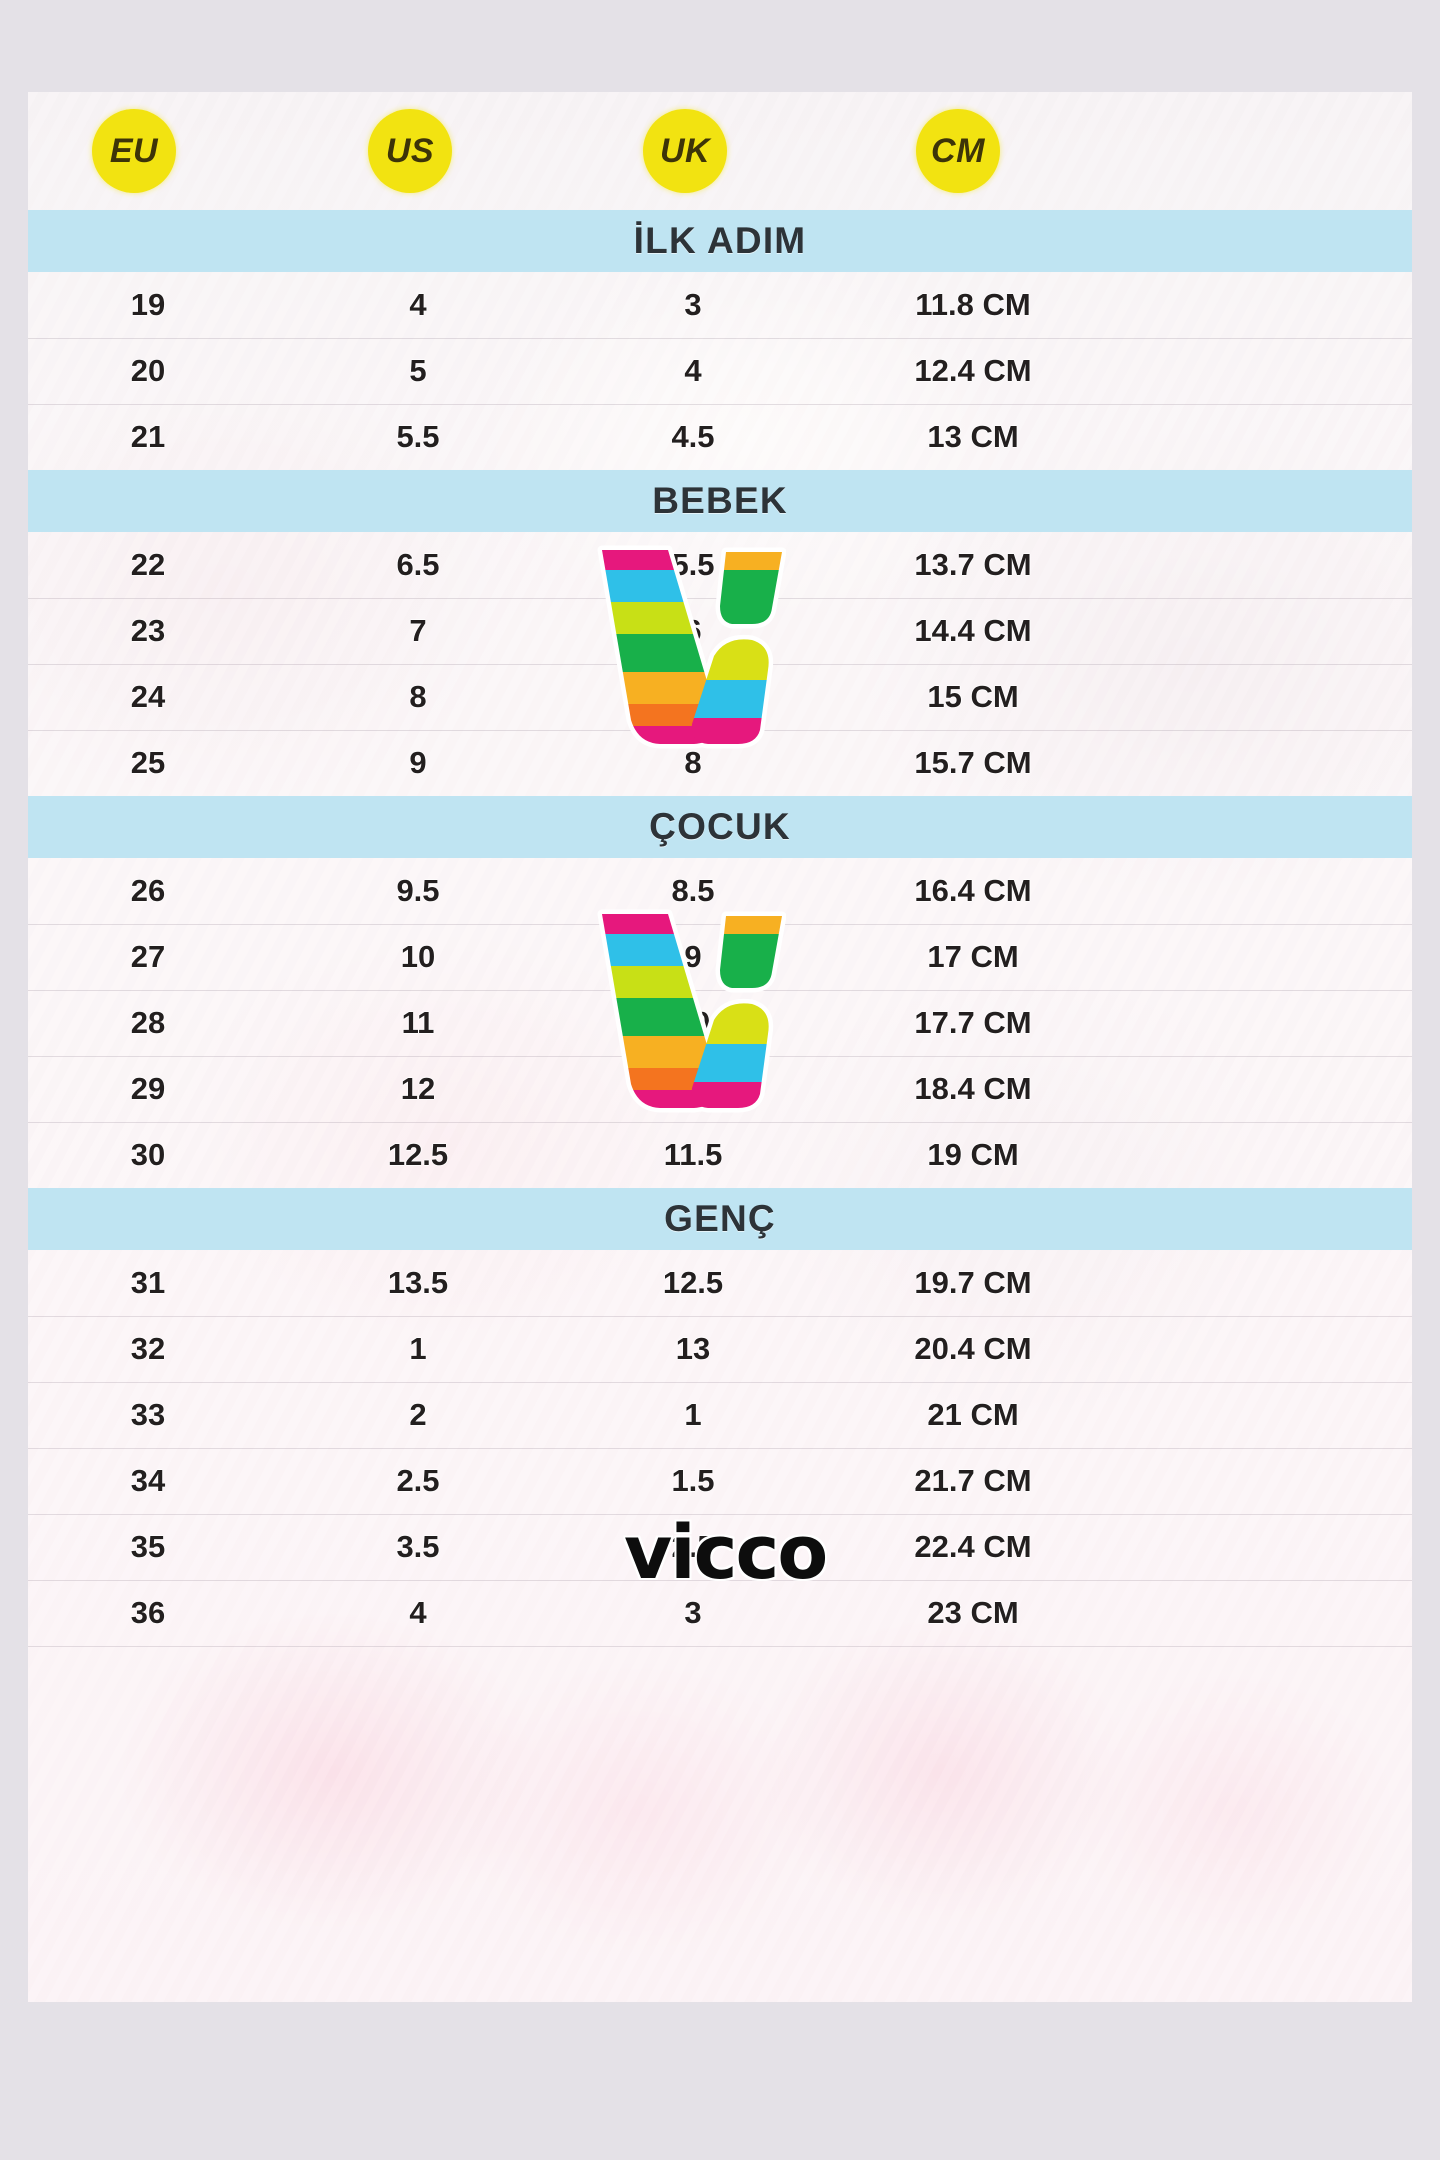  Describe the element at coordinates (148, 1088) in the screenshot. I see `cell-eu: 29` at that location.